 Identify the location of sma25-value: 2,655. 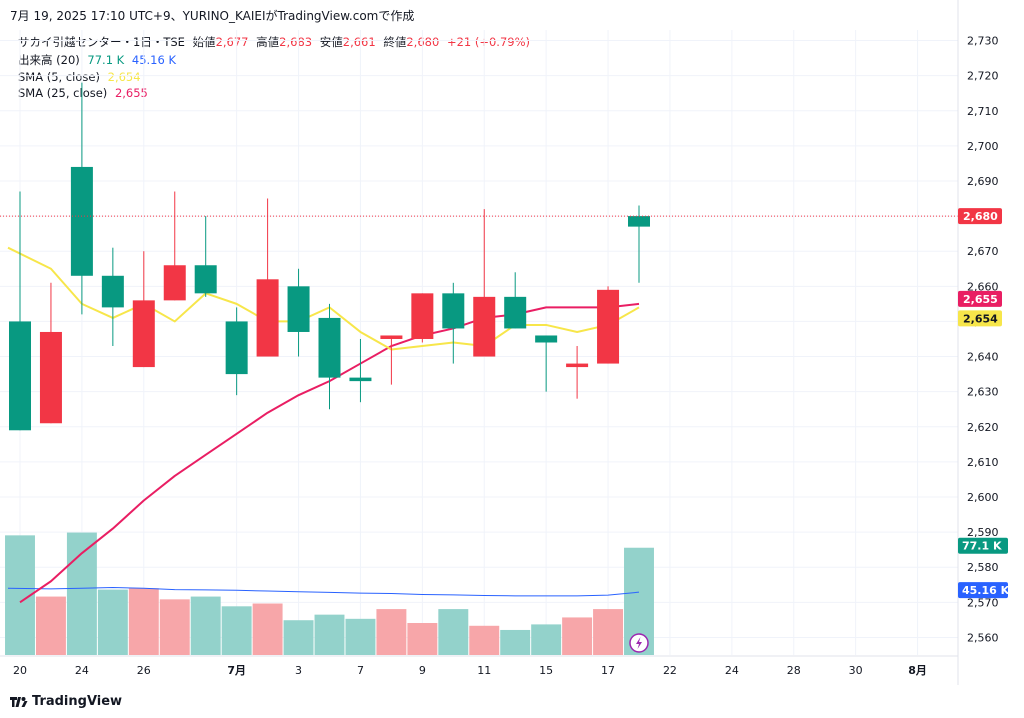
(131, 93).